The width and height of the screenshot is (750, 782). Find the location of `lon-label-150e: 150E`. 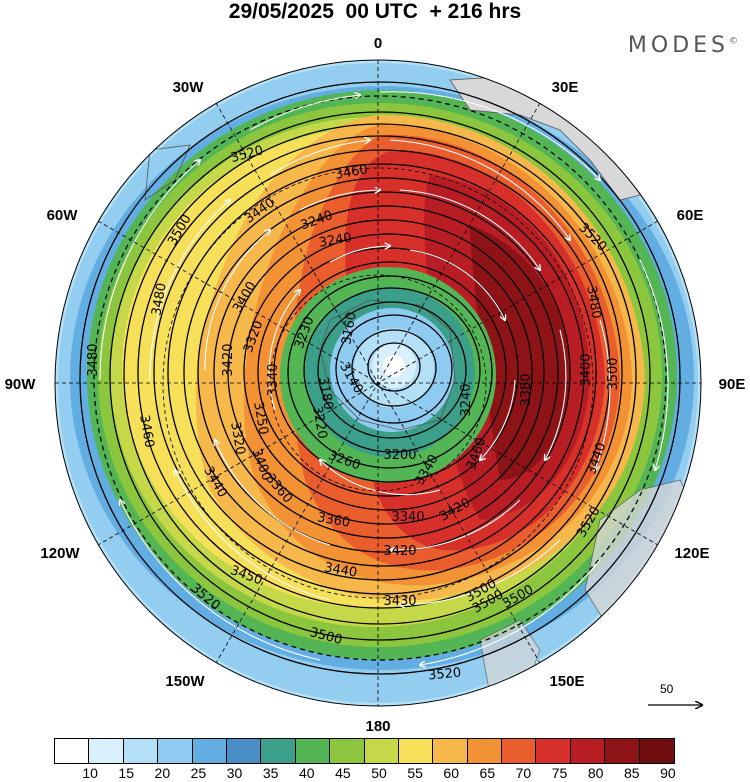

lon-label-150e: 150E is located at coordinates (566, 681).